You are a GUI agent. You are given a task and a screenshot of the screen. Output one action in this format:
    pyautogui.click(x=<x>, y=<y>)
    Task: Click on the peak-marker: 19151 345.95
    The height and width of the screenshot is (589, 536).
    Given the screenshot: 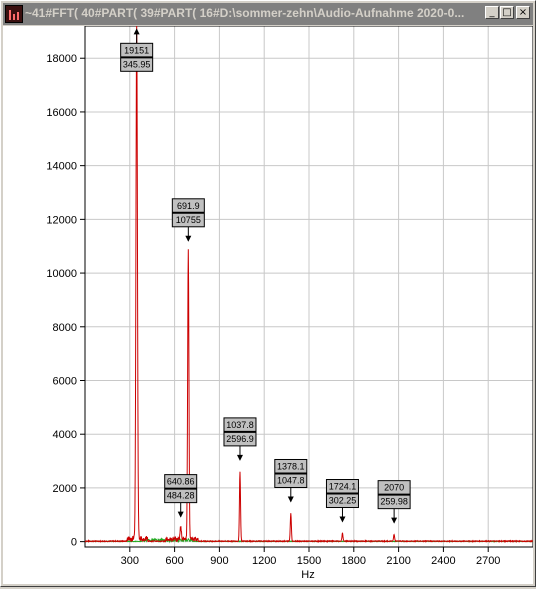 What is the action you would take?
    pyautogui.click(x=137, y=50)
    